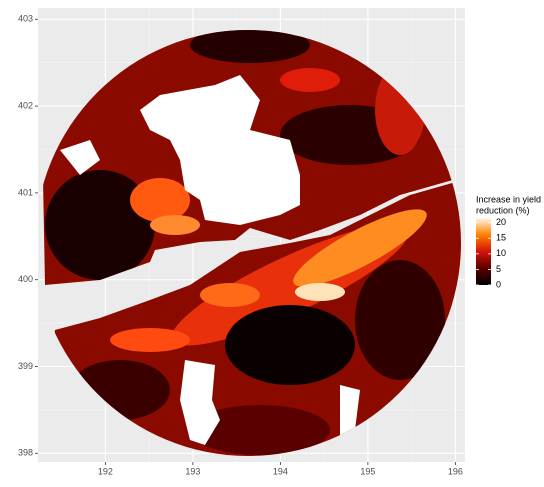  Describe the element at coordinates (105, 471) in the screenshot. I see `x-tick-label: 192` at that location.